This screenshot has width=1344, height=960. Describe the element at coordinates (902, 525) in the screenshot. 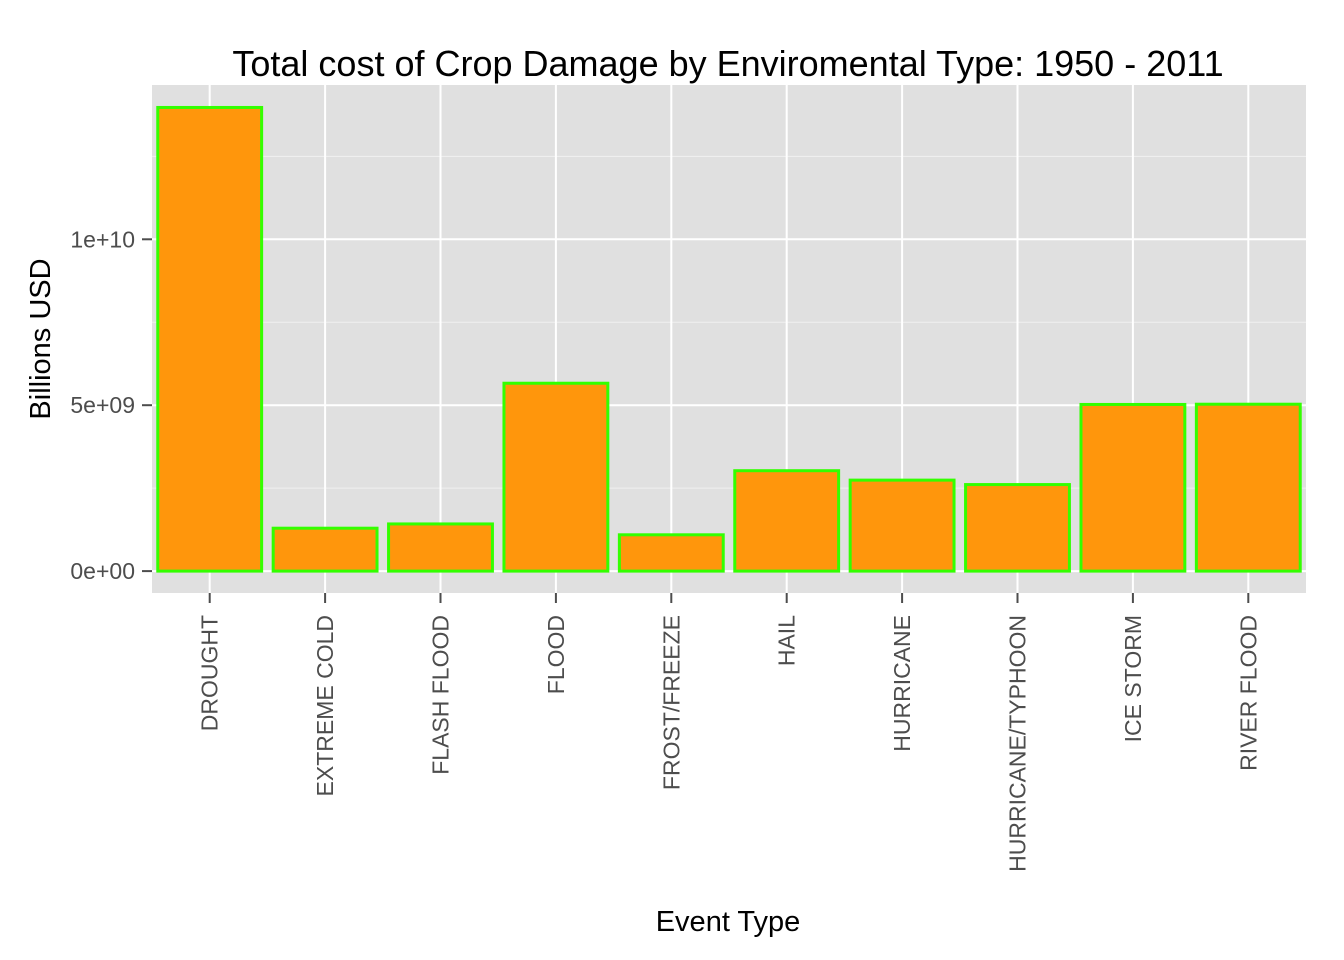

I see `bar-hurricane` at that location.